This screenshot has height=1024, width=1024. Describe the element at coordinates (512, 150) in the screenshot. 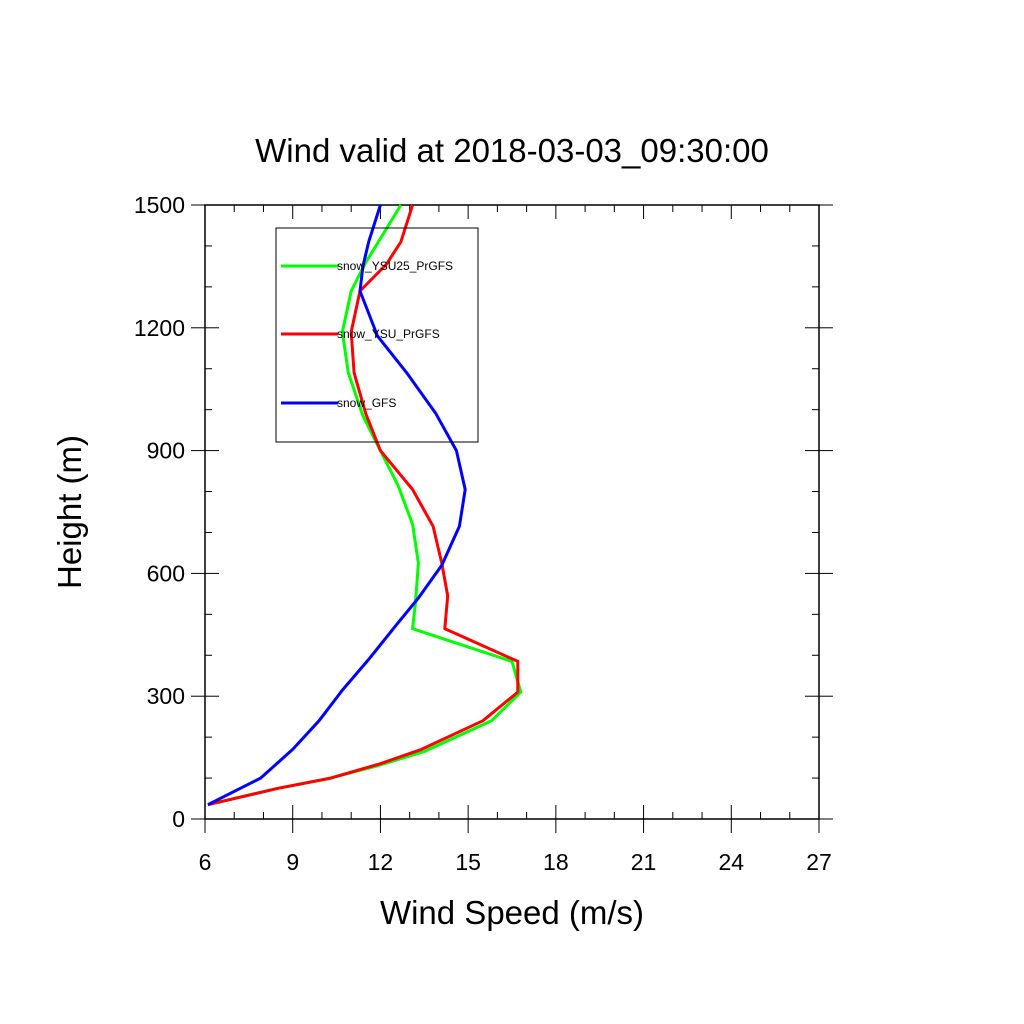

I see `chart-title: Wind valid at 2018-03-03_09:30:00` at that location.